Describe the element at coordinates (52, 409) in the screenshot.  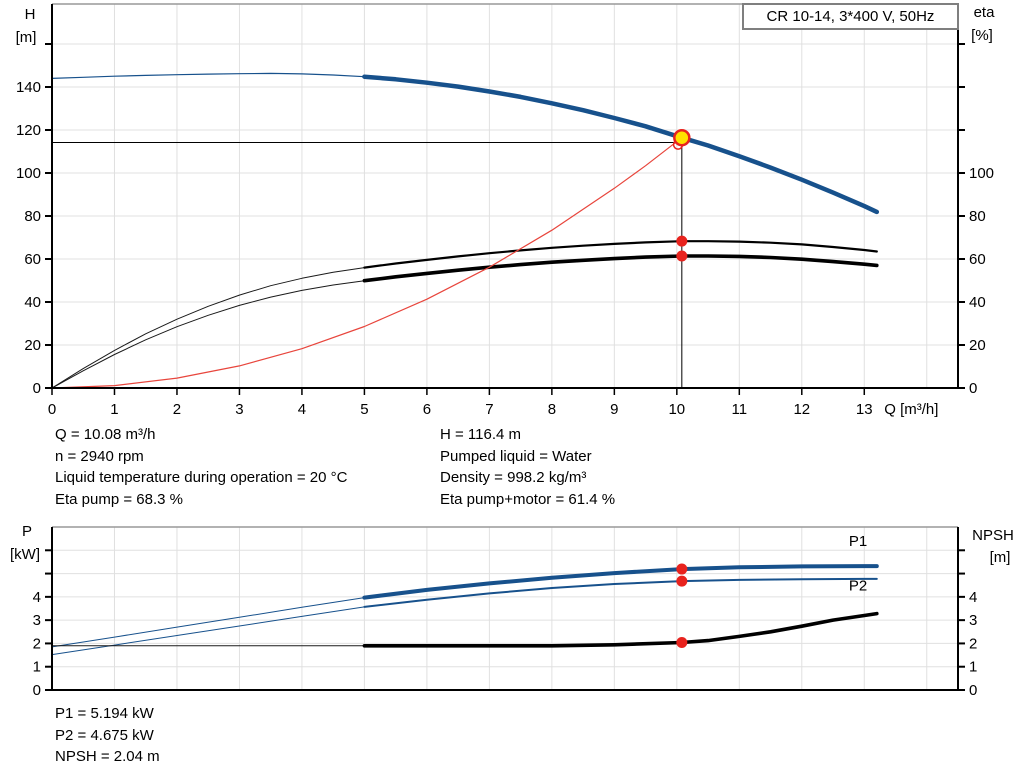
I see `x-tick-label: 0` at that location.